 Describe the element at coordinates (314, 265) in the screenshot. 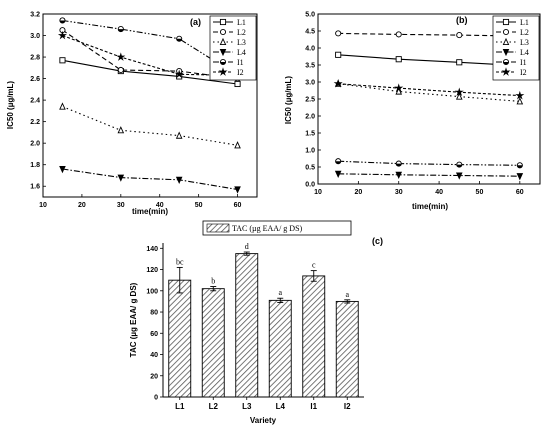

I see `significance-label: c` at that location.